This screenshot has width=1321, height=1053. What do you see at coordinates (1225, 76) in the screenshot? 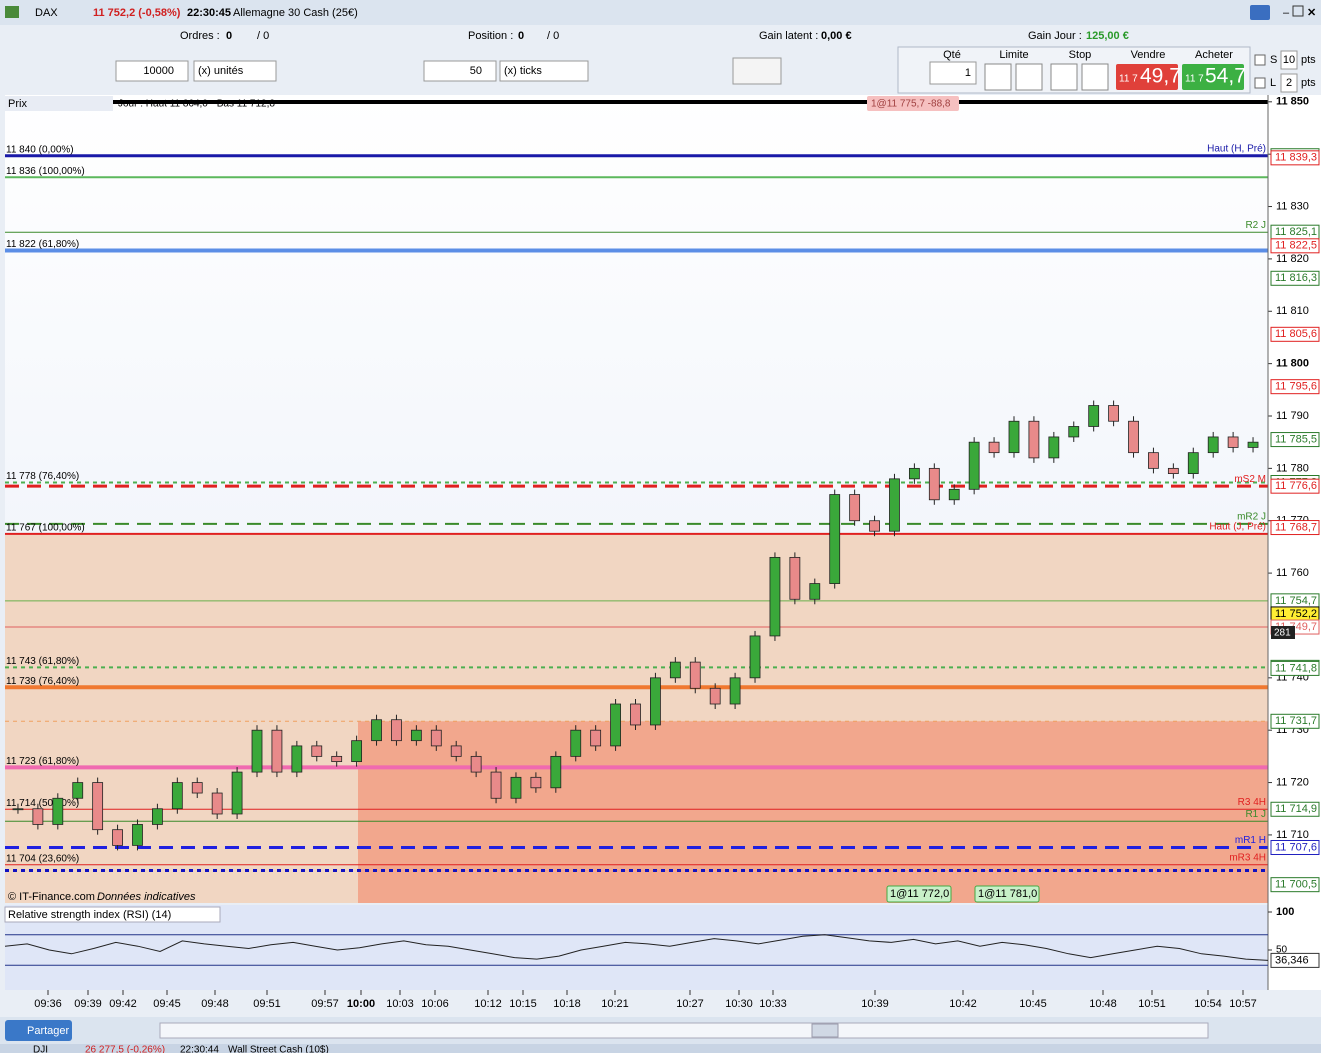
I see `buy-price: 54,7` at bounding box center [1225, 76].